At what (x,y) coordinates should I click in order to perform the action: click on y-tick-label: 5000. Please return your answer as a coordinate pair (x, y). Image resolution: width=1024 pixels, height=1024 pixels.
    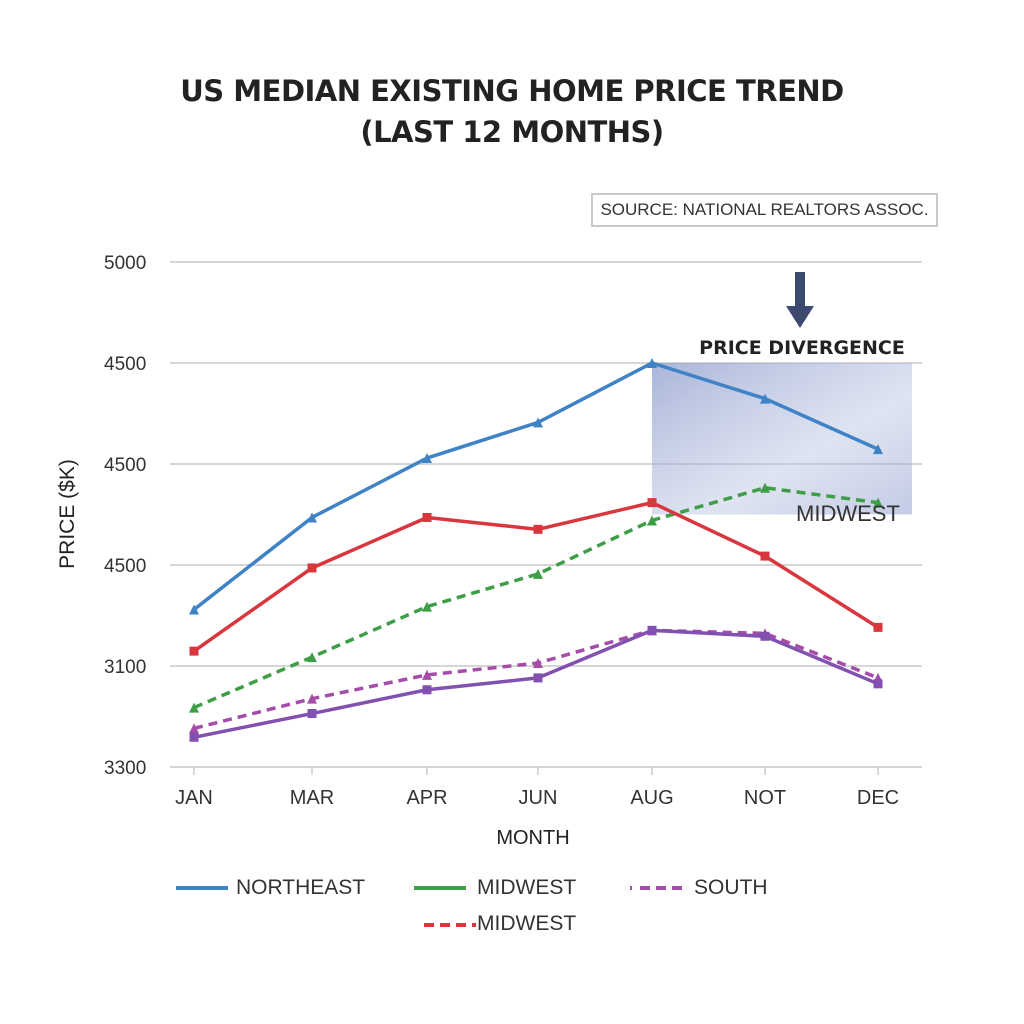
    Looking at the image, I should click on (125, 263).